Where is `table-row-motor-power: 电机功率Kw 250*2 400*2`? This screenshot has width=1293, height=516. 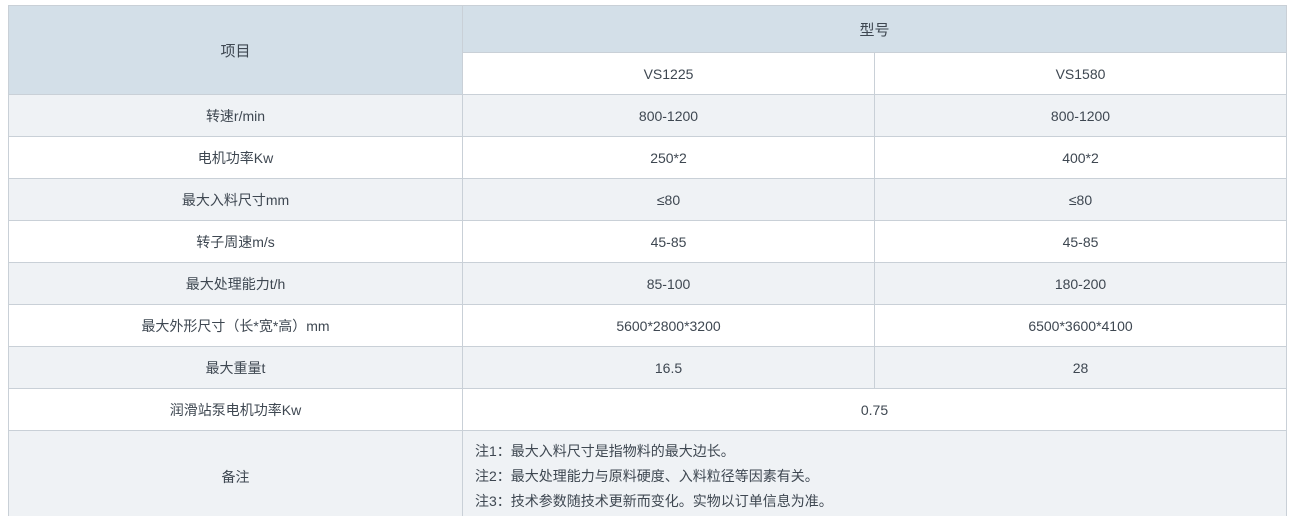 table-row-motor-power: 电机功率Kw 250*2 400*2 is located at coordinates (648, 157).